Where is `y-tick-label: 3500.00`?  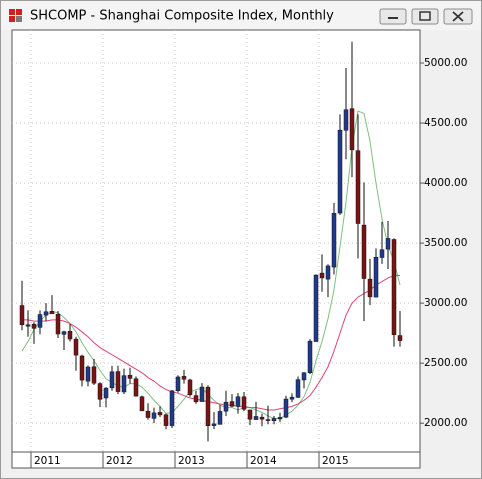
y-tick-label: 3500.00 is located at coordinates (445, 243).